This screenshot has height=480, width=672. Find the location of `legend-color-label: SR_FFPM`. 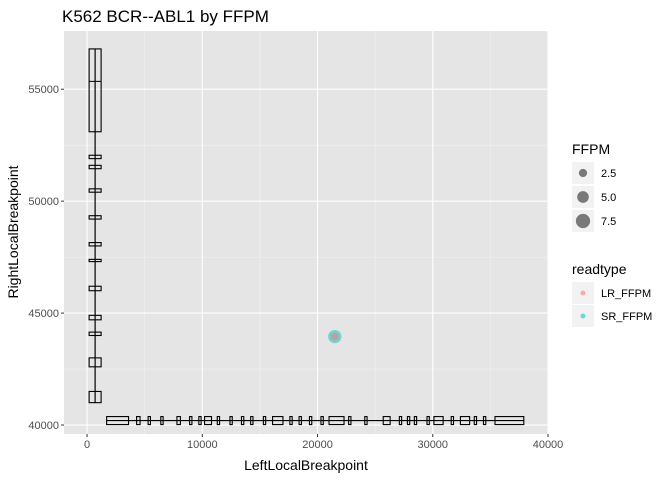

legend-color-label: SR_FFPM is located at coordinates (626, 317).